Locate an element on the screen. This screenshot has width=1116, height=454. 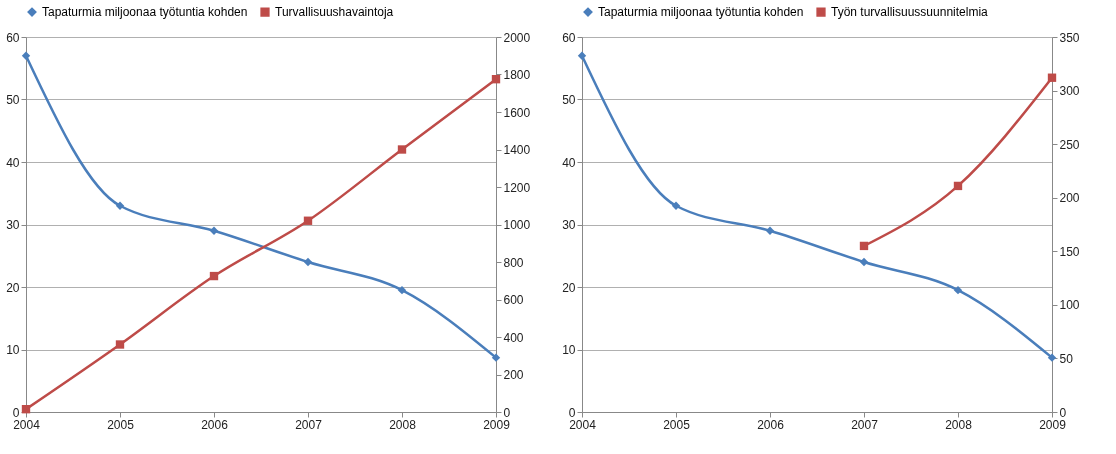
y2-tick-label: 300 is located at coordinates (1069, 91).